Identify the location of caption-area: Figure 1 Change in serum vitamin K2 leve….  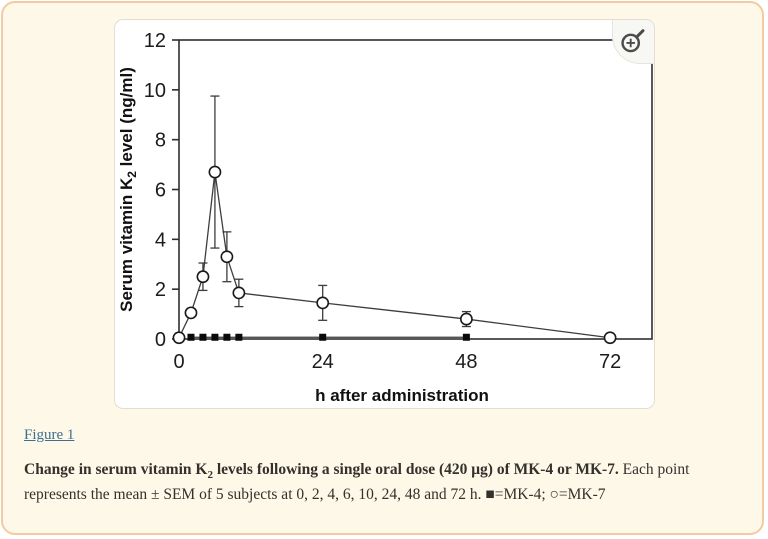
(387, 466).